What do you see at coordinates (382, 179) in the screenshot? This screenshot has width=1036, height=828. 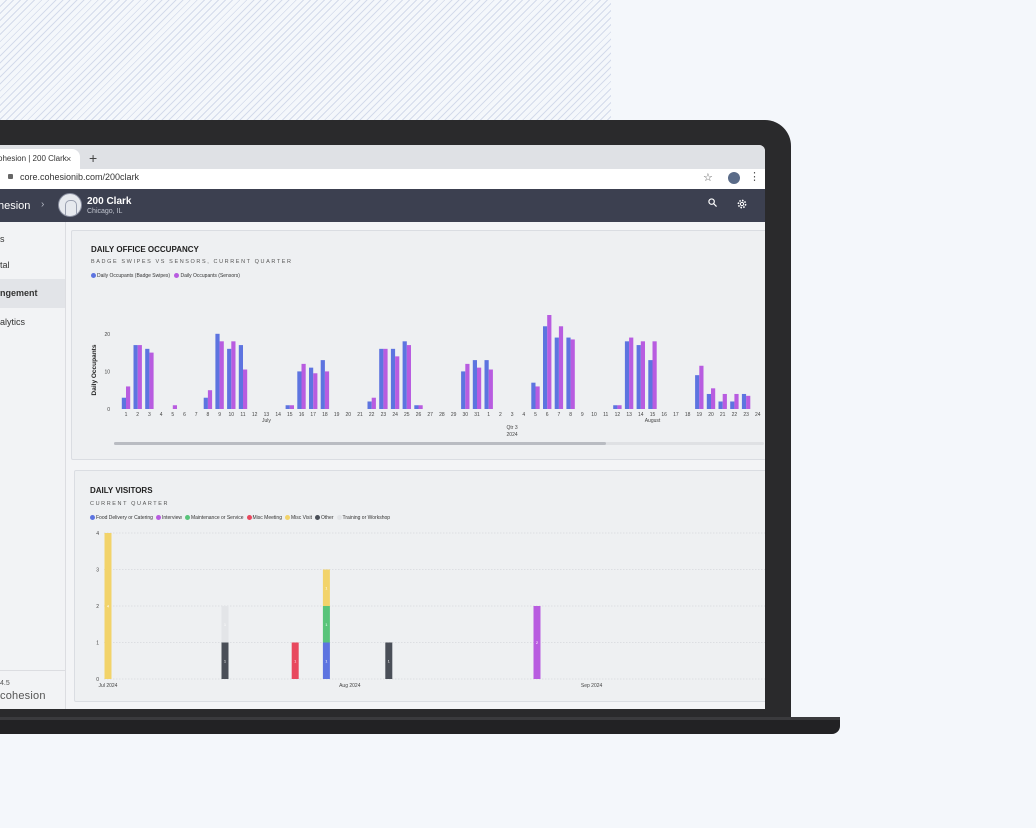 I see `address-bar: core.cohesionib.com/200clark ☆ ⋮` at bounding box center [382, 179].